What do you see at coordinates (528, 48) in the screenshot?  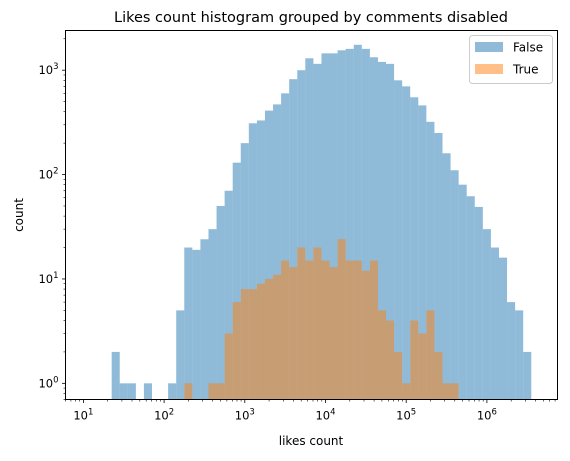 I see `legend-label-false: False` at bounding box center [528, 48].